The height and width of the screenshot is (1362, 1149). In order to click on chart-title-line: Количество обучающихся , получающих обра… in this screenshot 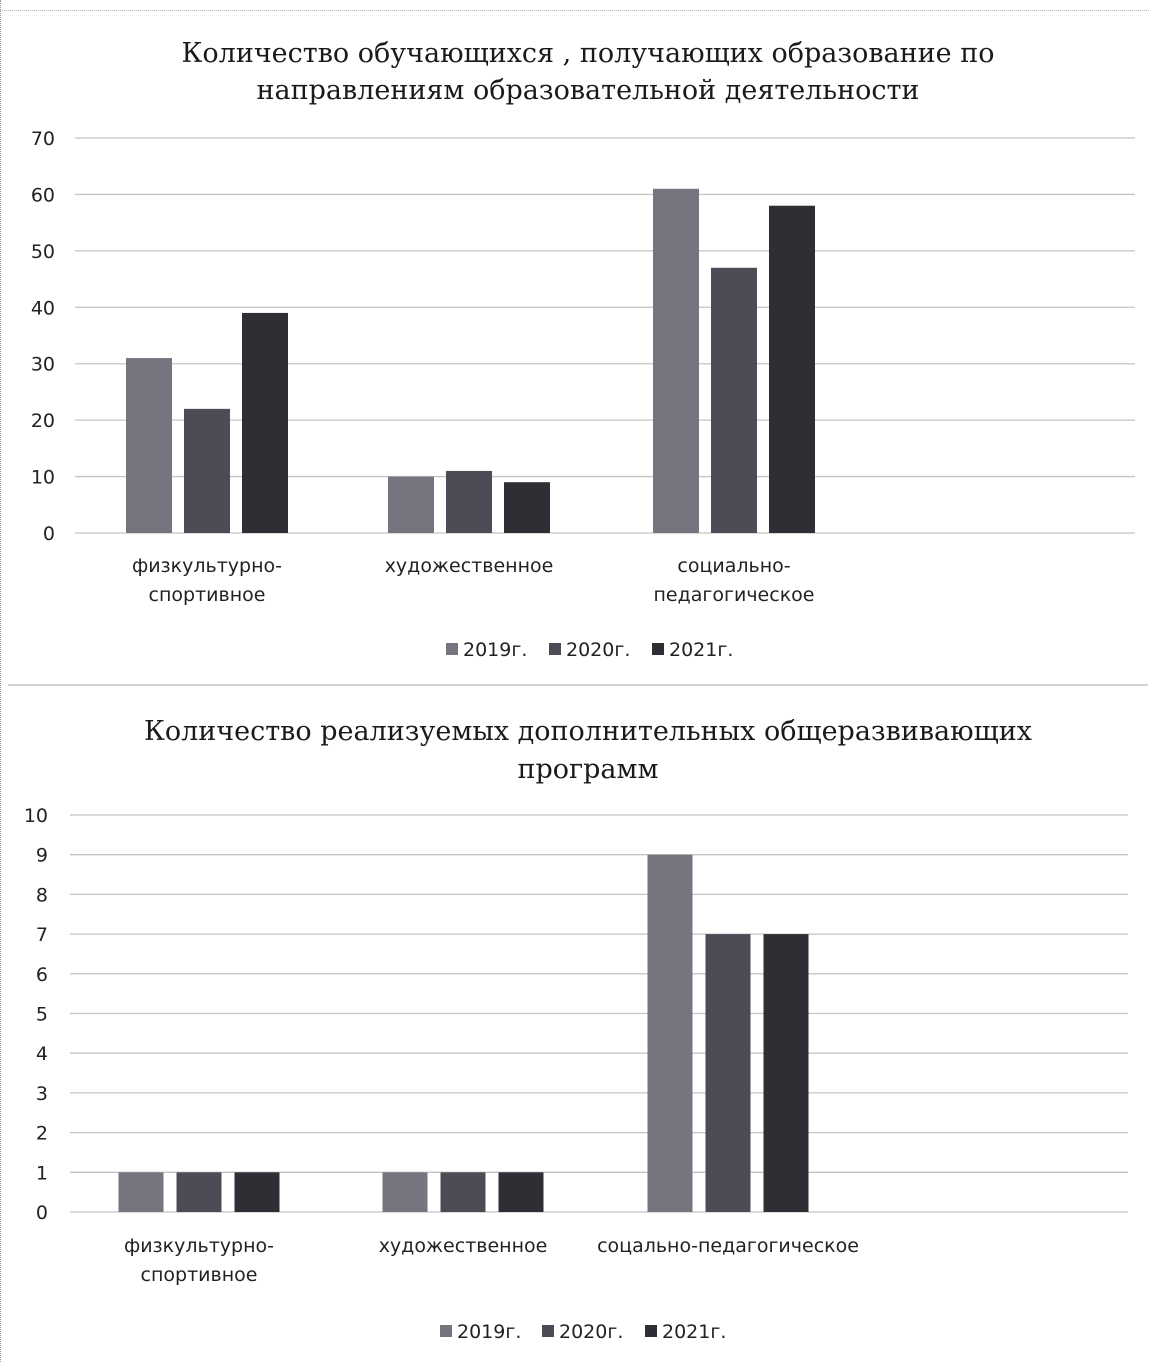, I will do `click(588, 53)`.